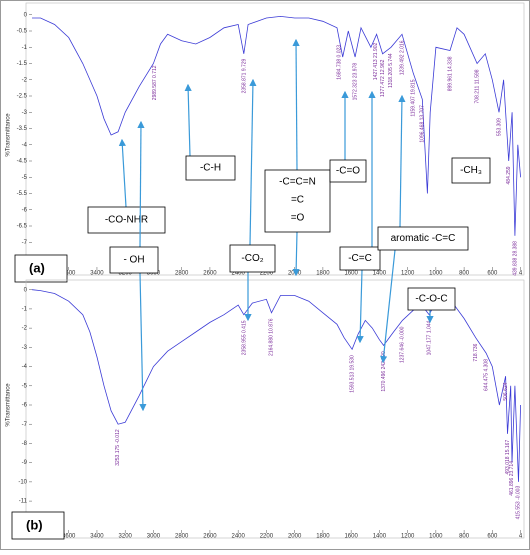  Describe the element at coordinates (22, 482) in the screenshot. I see `y-tick-label: -10` at that location.